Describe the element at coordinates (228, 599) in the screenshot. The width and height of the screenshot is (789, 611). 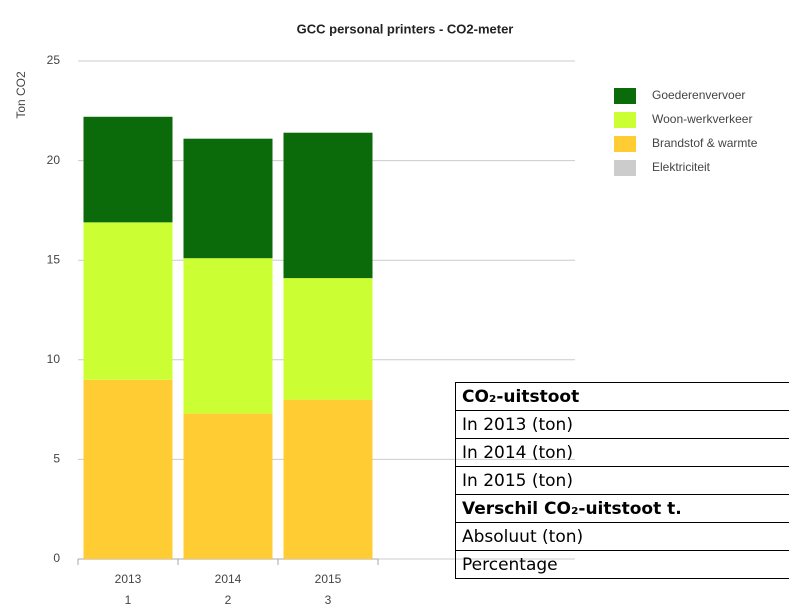
I see `x-tick-sublabel: 2` at that location.